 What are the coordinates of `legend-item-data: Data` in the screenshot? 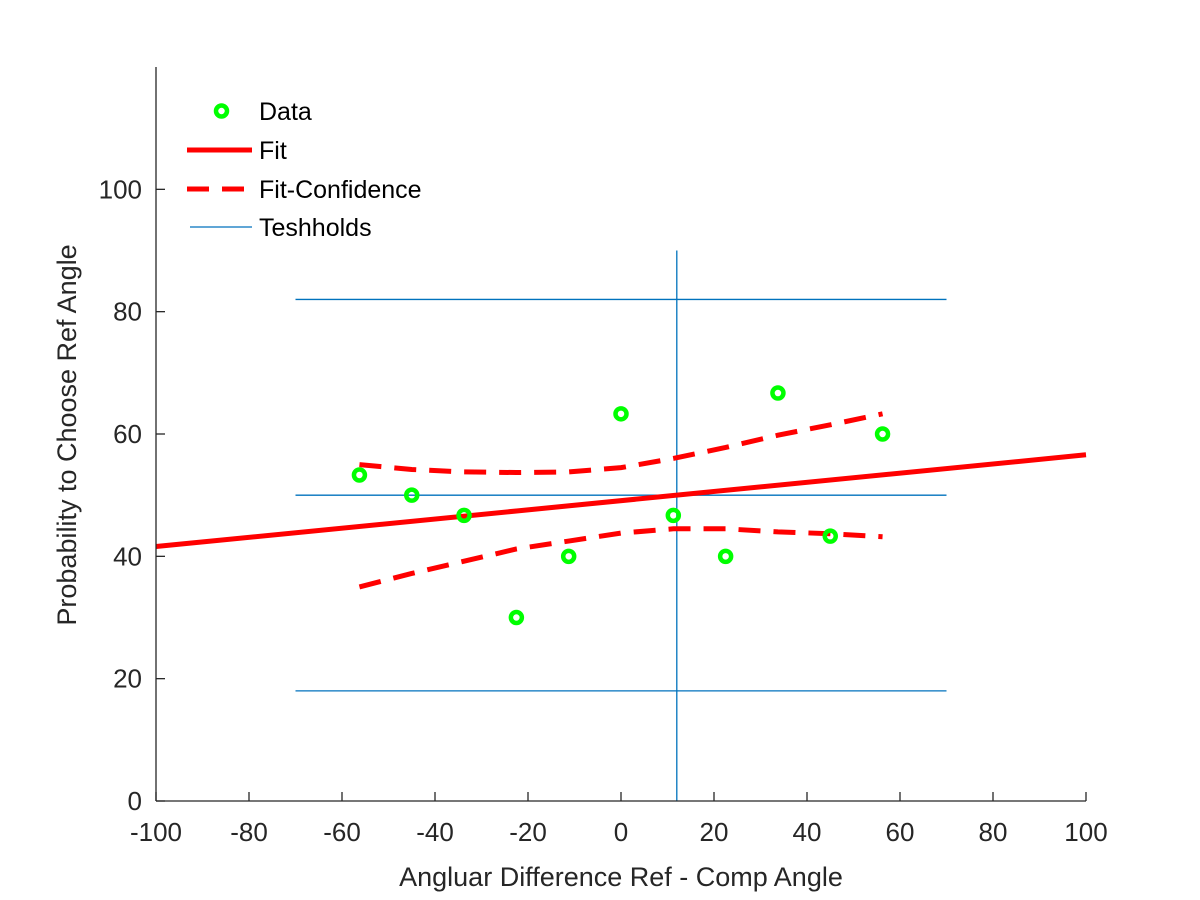 It's located at (262, 112).